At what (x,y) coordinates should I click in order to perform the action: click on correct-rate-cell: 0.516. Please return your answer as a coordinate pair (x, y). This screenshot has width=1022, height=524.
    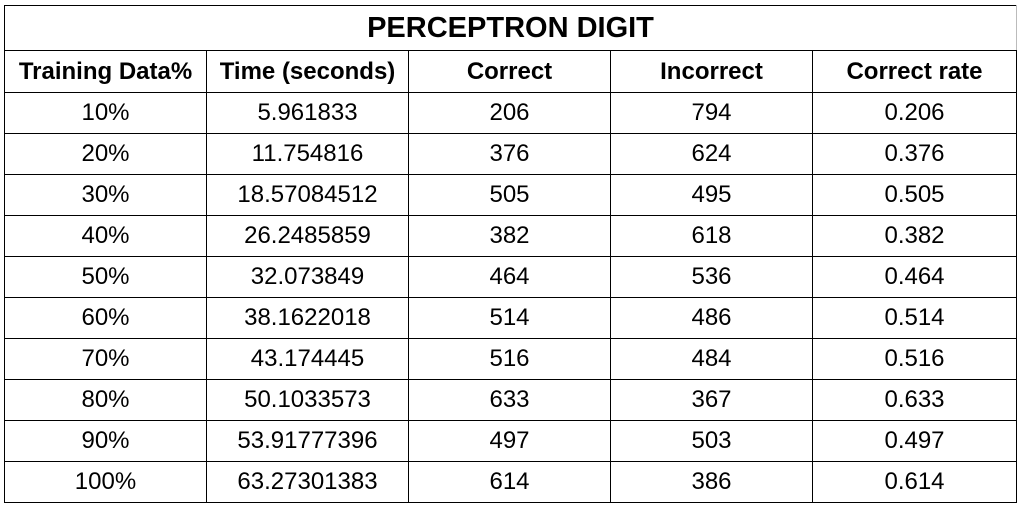
    Looking at the image, I should click on (914, 359).